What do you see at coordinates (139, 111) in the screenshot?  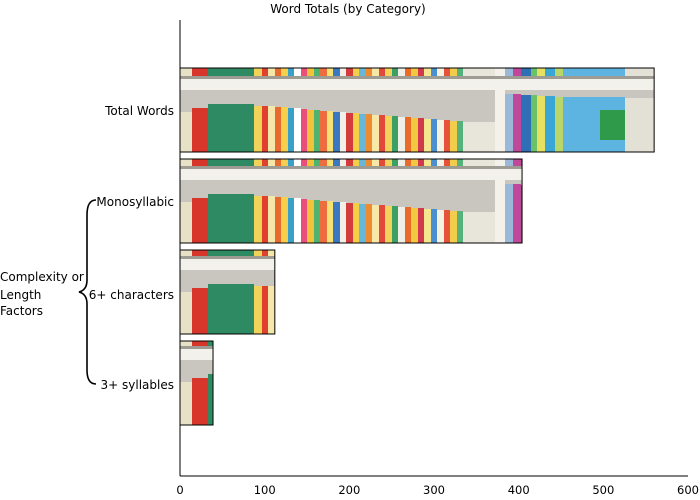 I see `category-label-total-words: Total Words` at bounding box center [139, 111].